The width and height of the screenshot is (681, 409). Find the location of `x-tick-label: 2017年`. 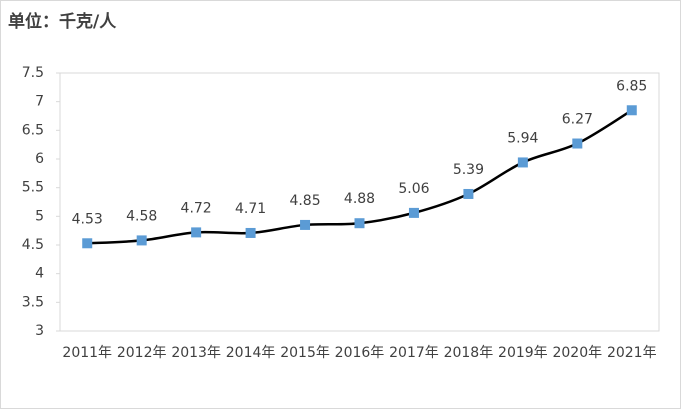

x-tick-label: 2017年 is located at coordinates (414, 353).